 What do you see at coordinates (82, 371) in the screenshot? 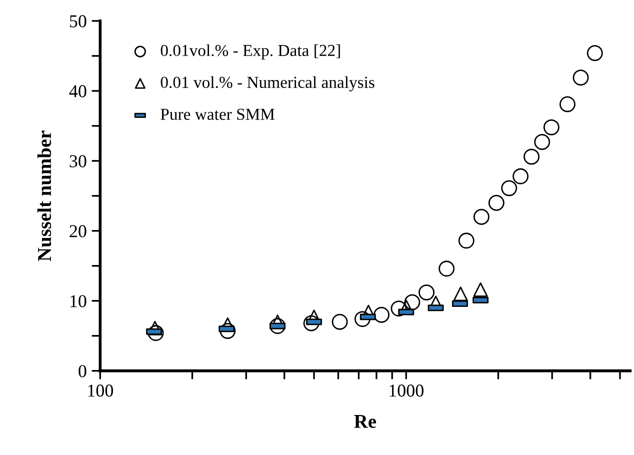
I see `y-tick-label: 0` at bounding box center [82, 371].